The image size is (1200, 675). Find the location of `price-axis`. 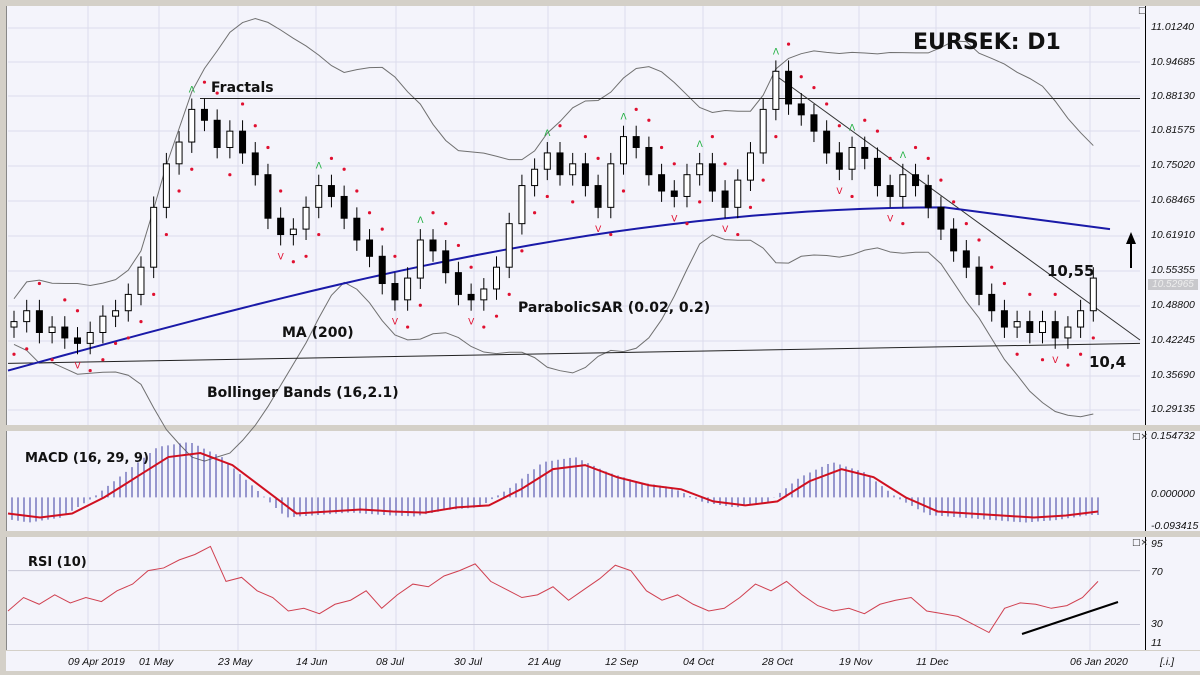

price-axis is located at coordinates (1173, 215).